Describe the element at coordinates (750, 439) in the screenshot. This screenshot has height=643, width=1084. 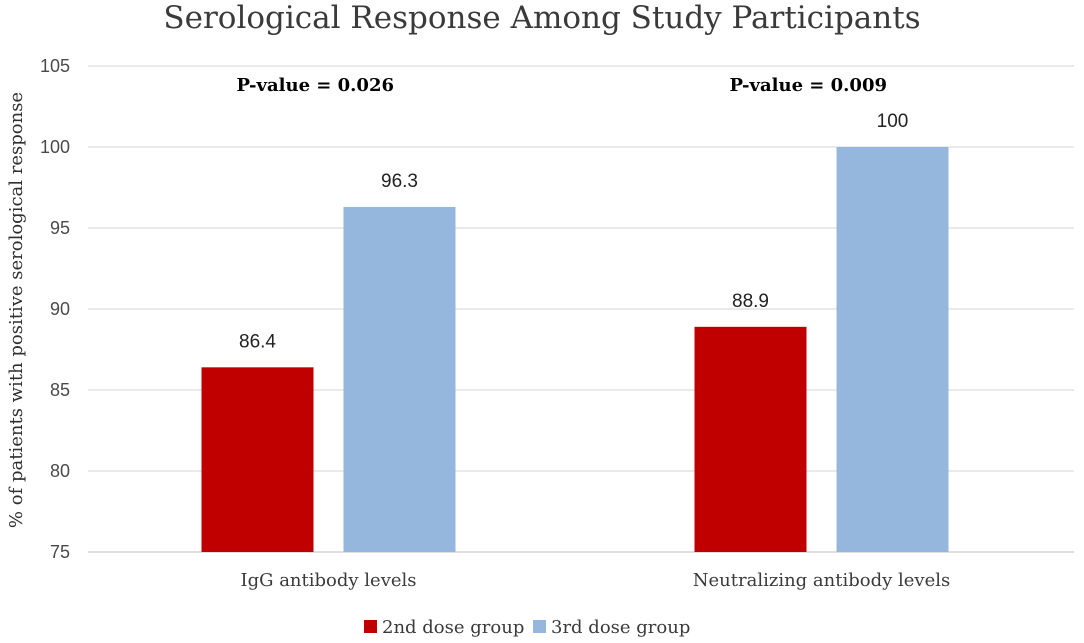
I see `bar-2nd-dose-neutralizing` at that location.